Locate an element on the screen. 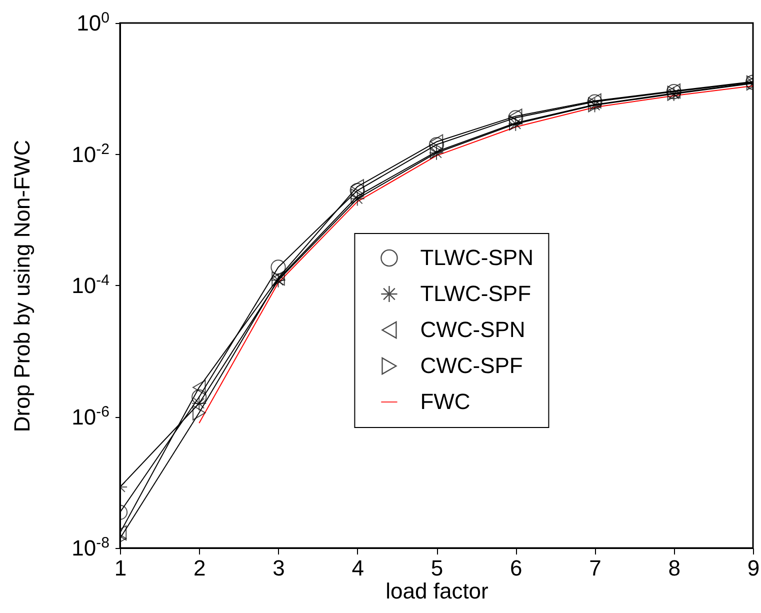 Image resolution: width=761 pixels, height=613 pixels. x-axis-title: load factor is located at coordinates (437, 591).